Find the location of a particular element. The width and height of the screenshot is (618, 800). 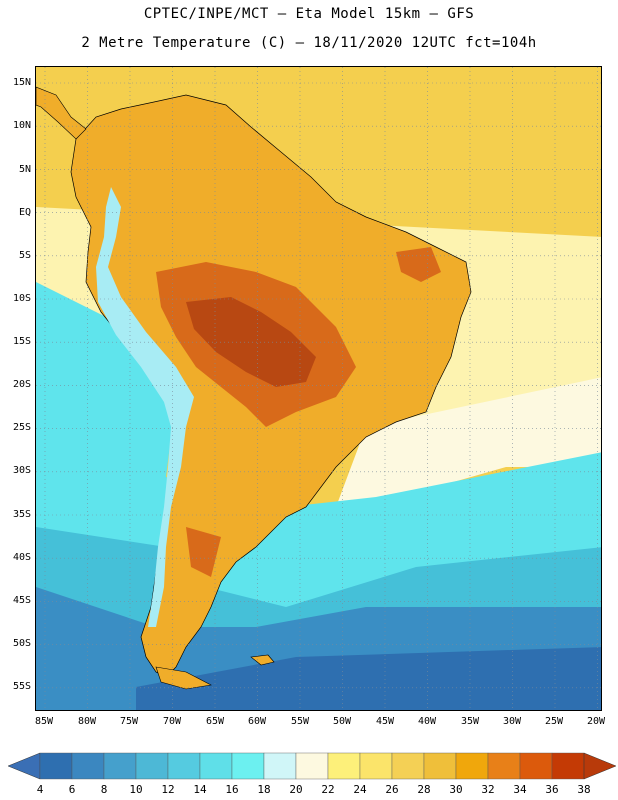

lat-label: 25S is located at coordinates (21, 427).